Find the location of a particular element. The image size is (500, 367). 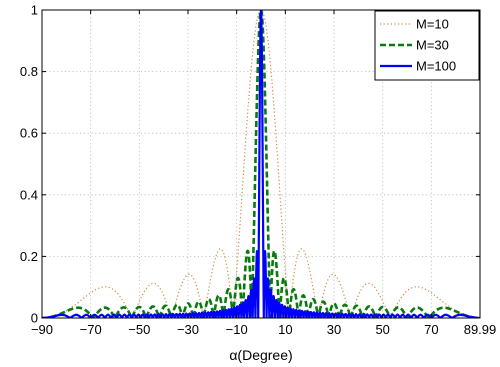

legend: M=10 M=30 M=100 is located at coordinates (427, 45).